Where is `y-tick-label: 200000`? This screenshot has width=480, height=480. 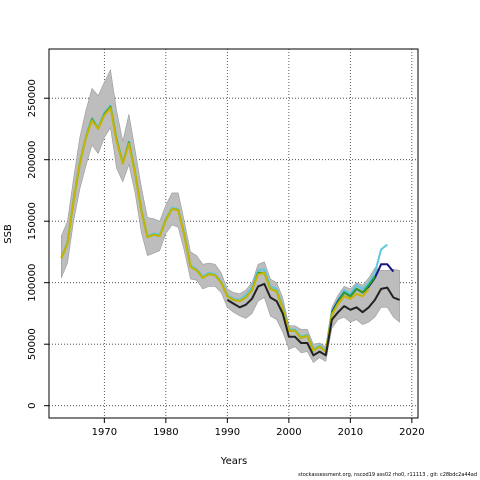 y-tick-label: 200000 is located at coordinates (32, 160).